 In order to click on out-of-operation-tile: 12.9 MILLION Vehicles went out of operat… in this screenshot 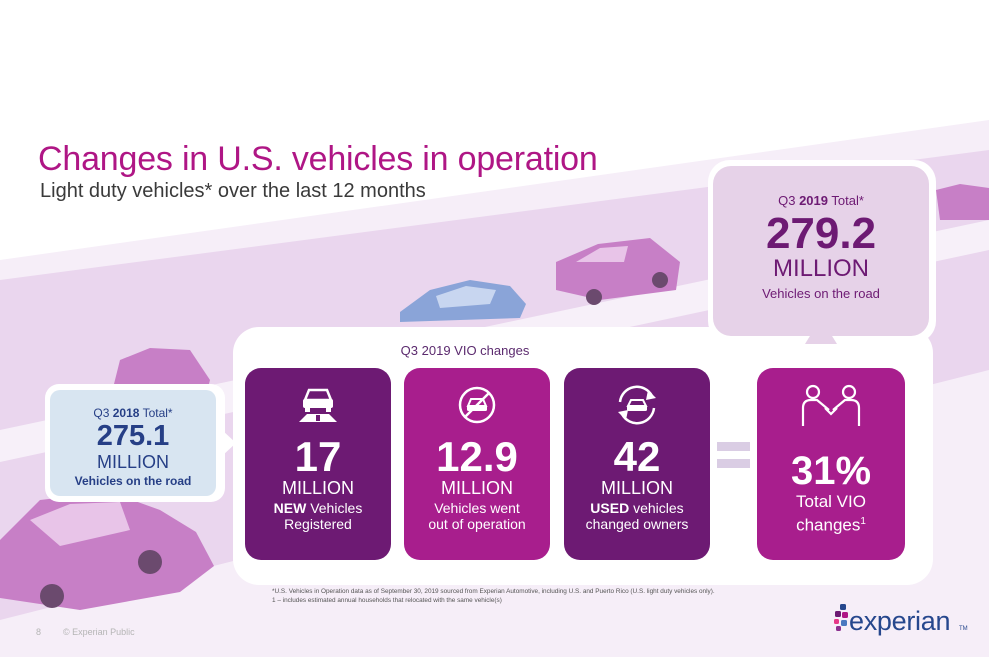, I will do `click(477, 464)`.